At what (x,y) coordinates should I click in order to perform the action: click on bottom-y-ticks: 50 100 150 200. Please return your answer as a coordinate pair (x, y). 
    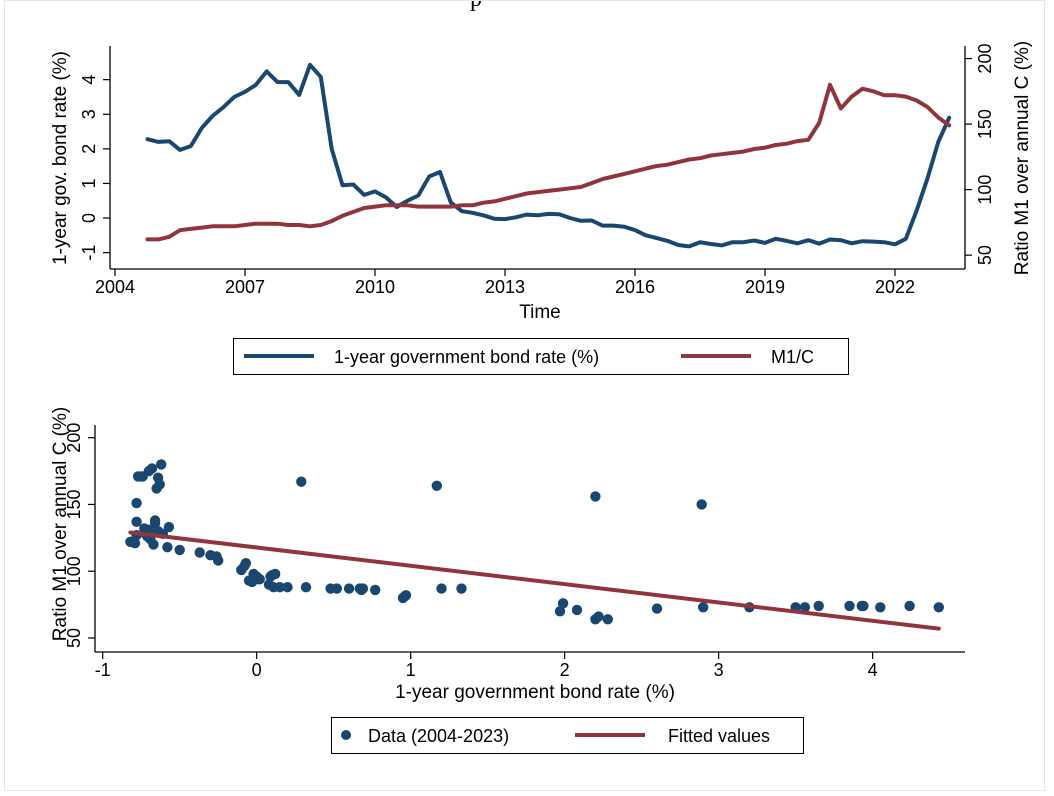
    Looking at the image, I should click on (79, 535).